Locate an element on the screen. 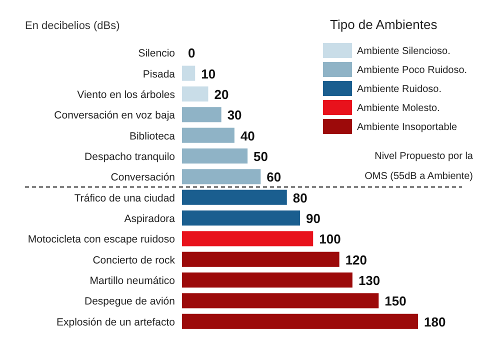 The width and height of the screenshot is (500, 350). text: En decibelios (dBs) is located at coordinates (72, 26).